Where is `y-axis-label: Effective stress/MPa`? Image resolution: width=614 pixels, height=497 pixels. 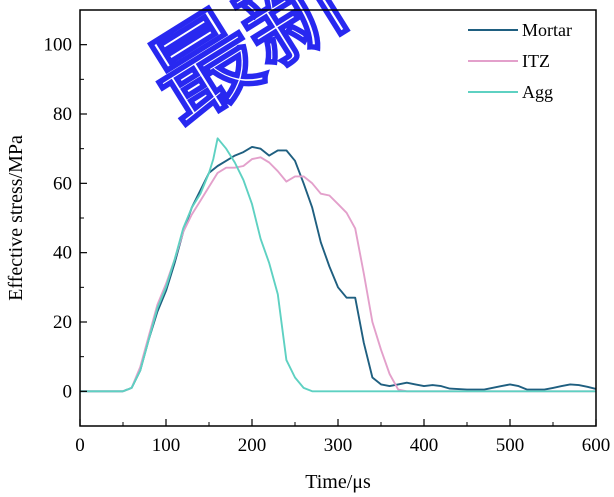
y-axis-label: Effective stress/MPa is located at coordinates (16, 218).